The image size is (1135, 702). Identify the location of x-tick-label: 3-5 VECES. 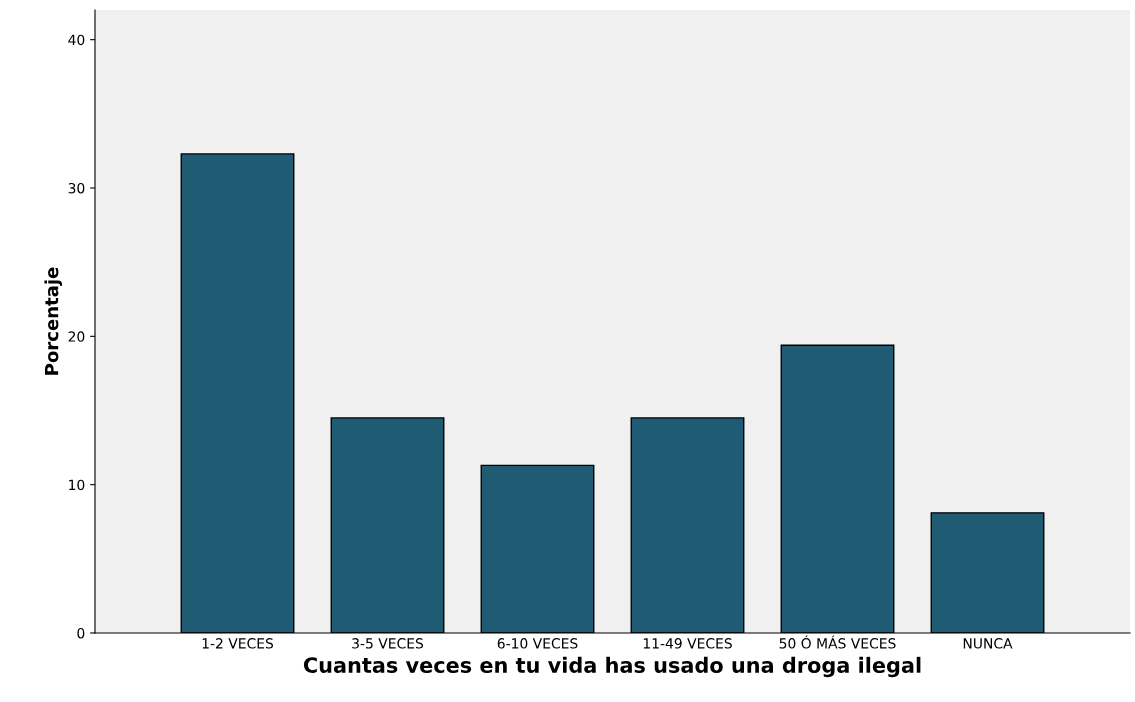
(388, 643).